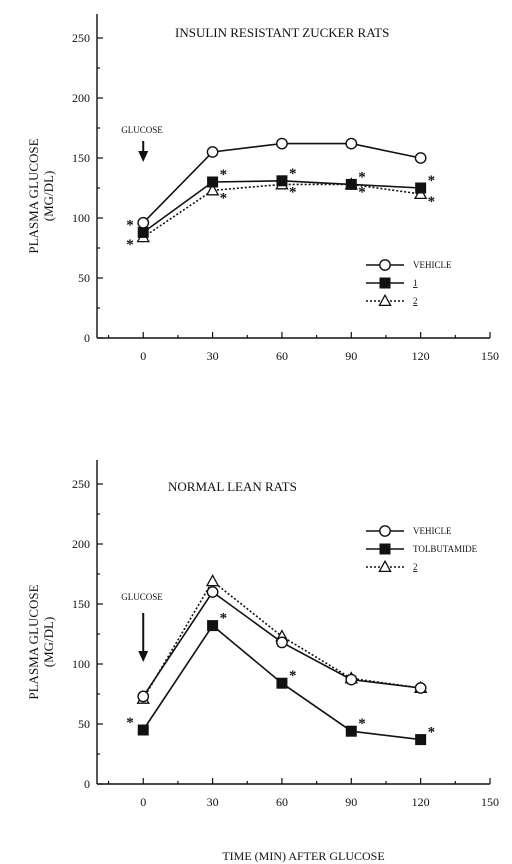  I want to click on chart-title: NORMAL LEAN RATS, so click(232, 486).